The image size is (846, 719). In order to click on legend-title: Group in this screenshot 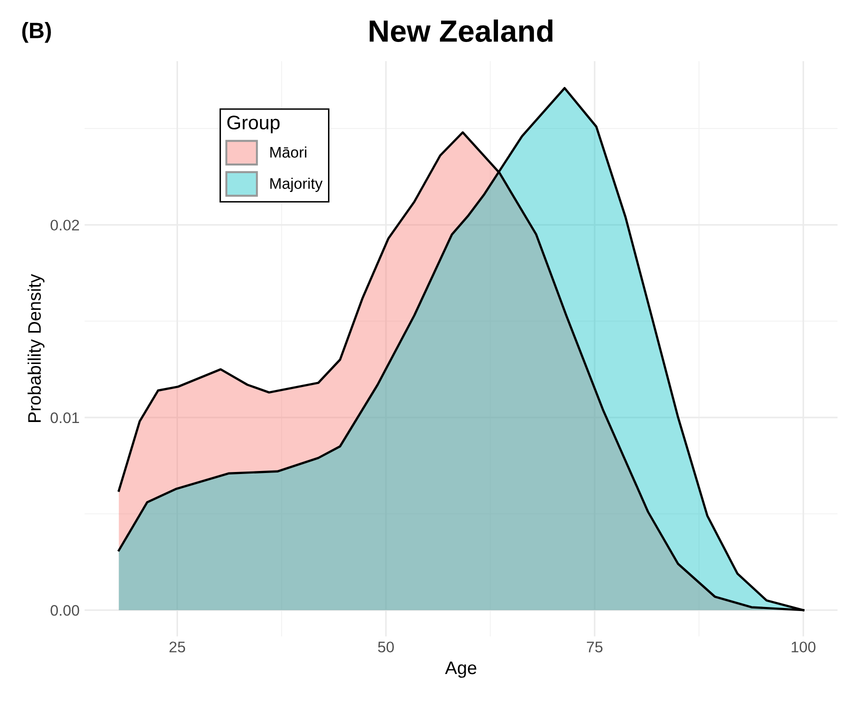, I will do `click(253, 125)`.